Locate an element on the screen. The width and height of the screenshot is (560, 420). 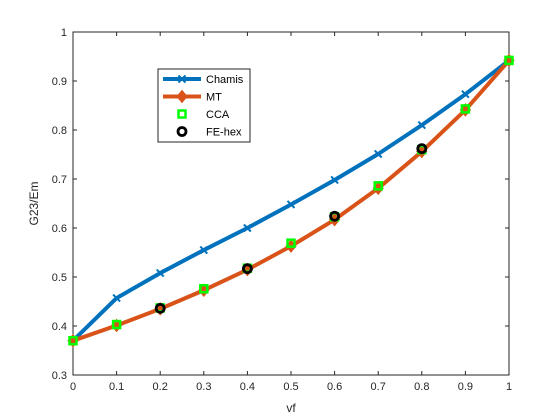
x-tick-label: 0.9 is located at coordinates (465, 387).